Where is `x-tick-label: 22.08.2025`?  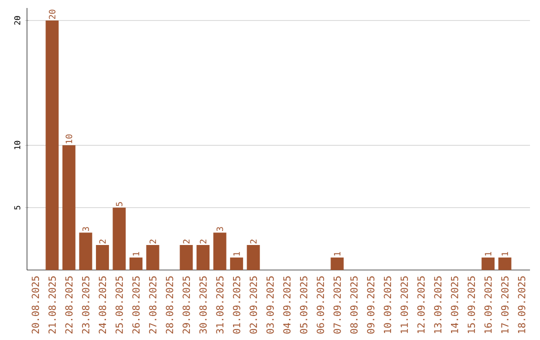
x-tick-label: 22.08.2025 is located at coordinates (69, 305).